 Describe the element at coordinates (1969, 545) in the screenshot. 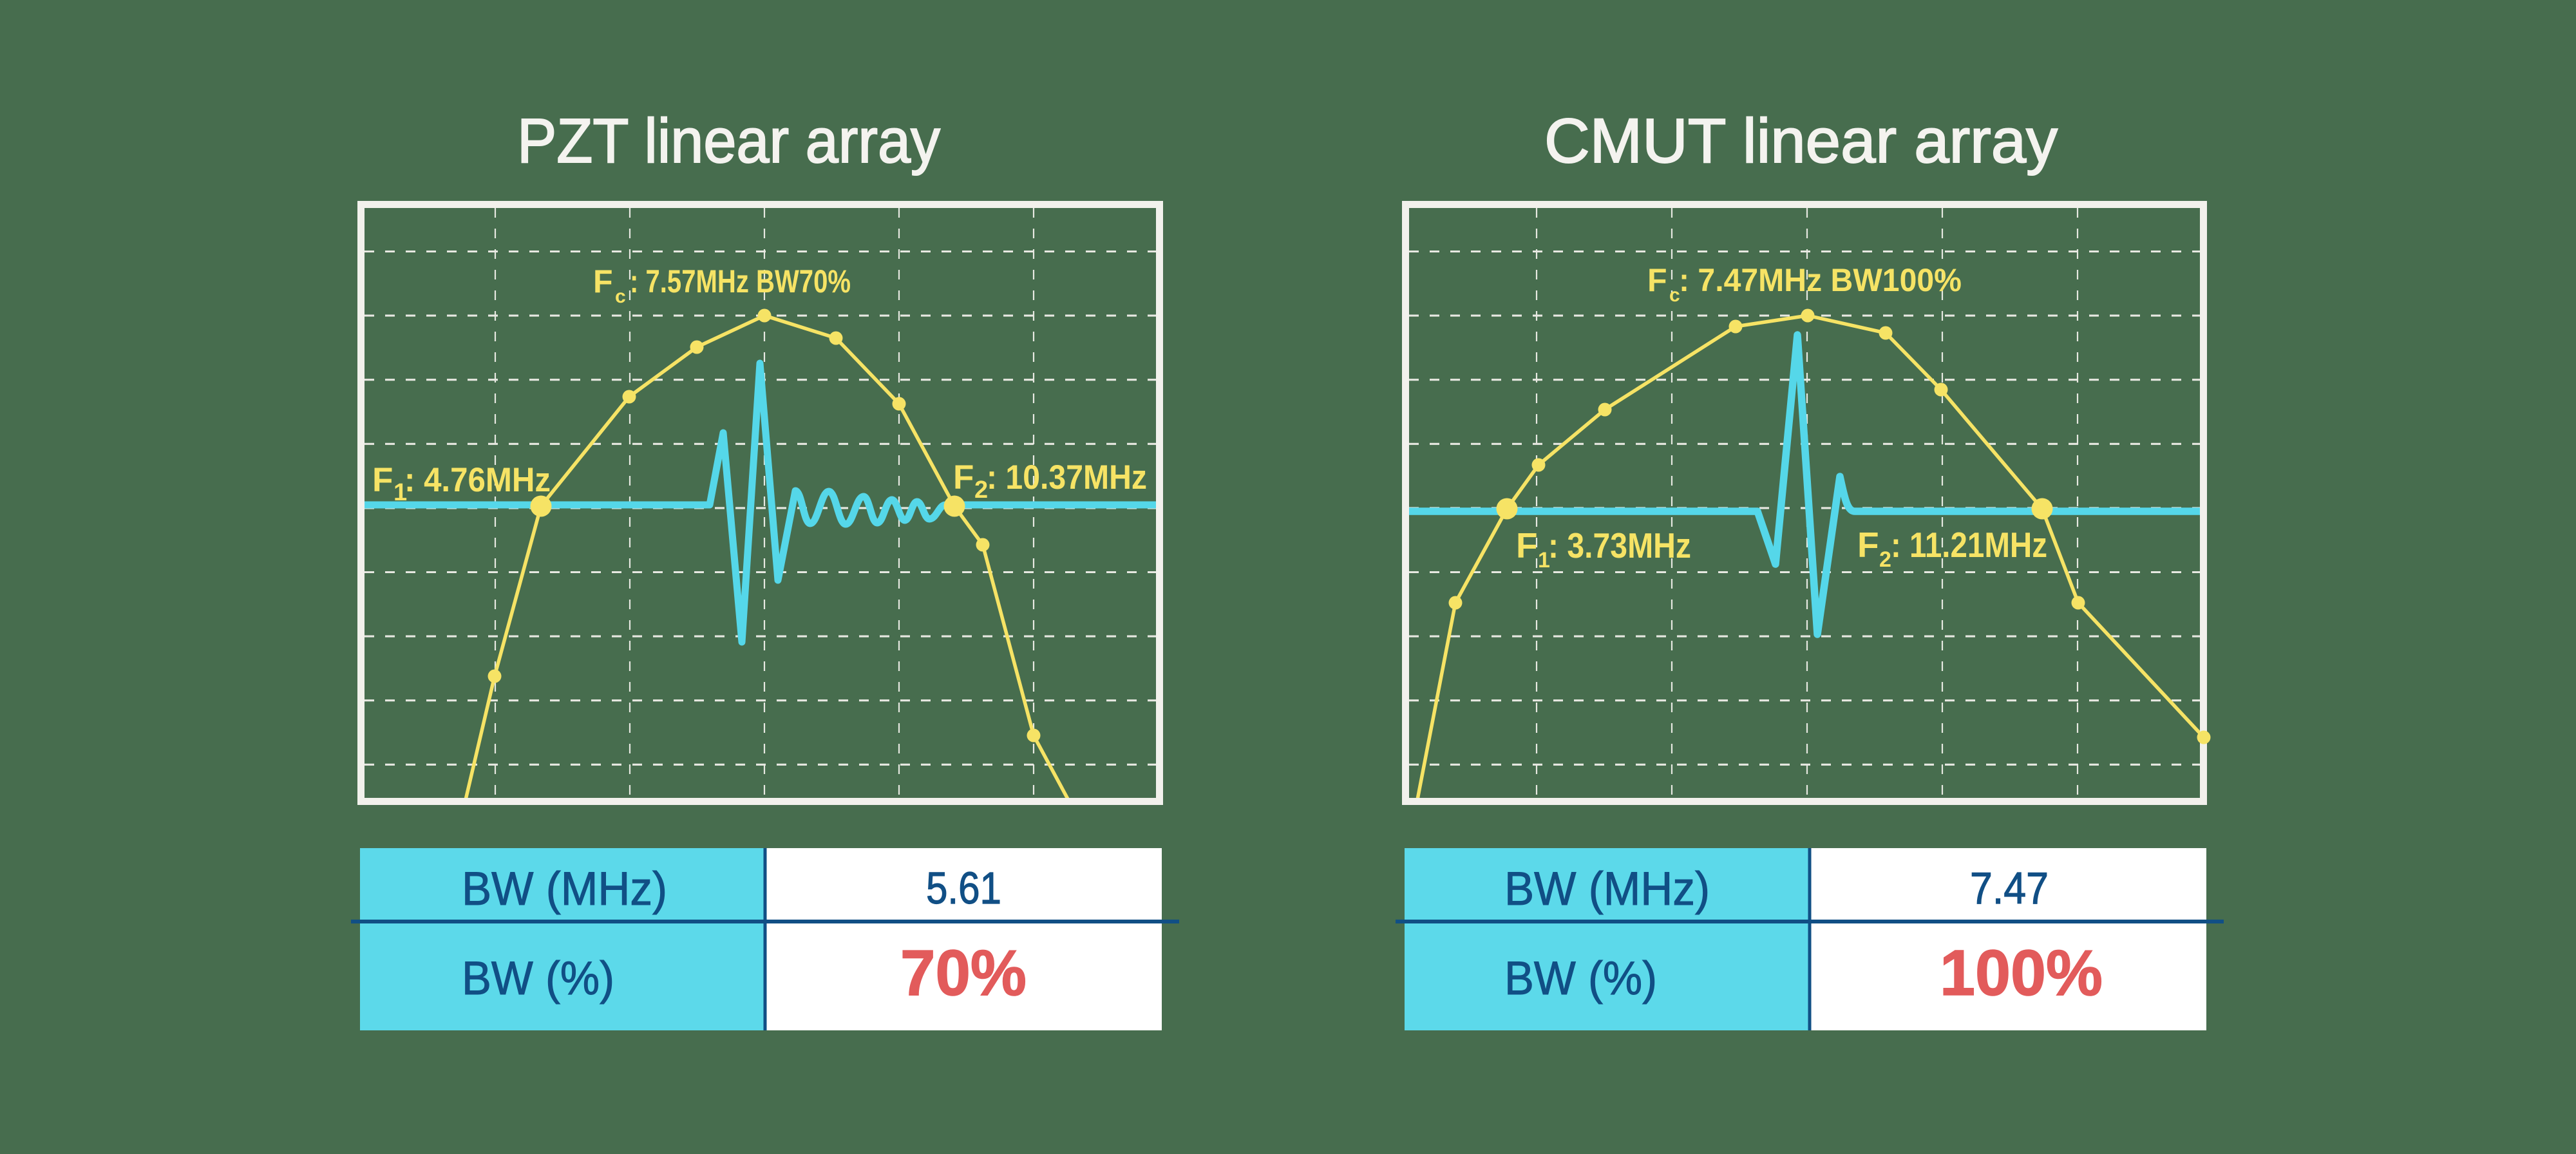

I see `svg-text:: 11.21MHz: : 11.21MHz` at that location.